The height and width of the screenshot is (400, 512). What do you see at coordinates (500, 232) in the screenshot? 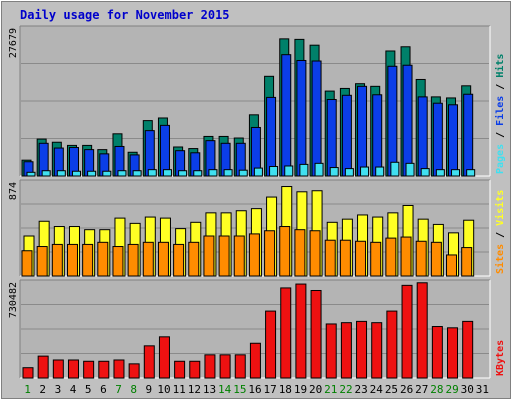
I see `visits-series-label: Sites / Visits` at bounding box center [500, 232].